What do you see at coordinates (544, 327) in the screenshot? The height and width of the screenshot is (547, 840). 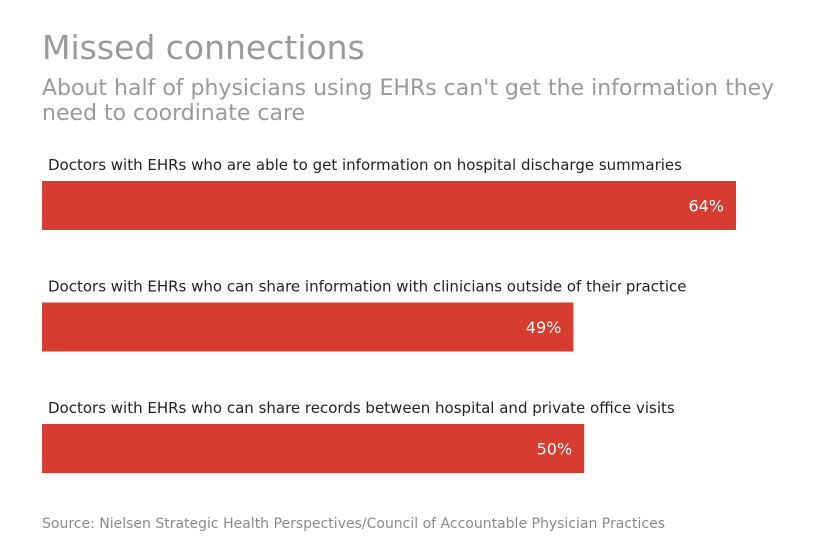 I see `data-label: 49%` at bounding box center [544, 327].